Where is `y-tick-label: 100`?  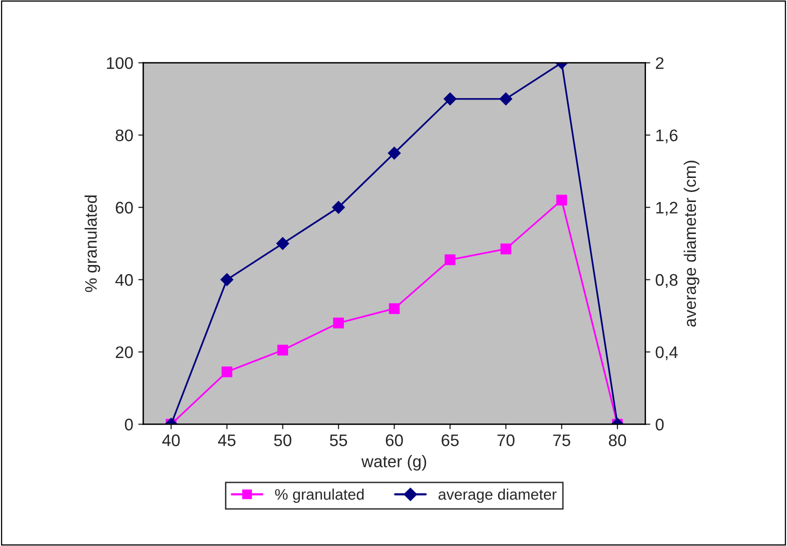
y-tick-label: 100 is located at coordinates (119, 63).